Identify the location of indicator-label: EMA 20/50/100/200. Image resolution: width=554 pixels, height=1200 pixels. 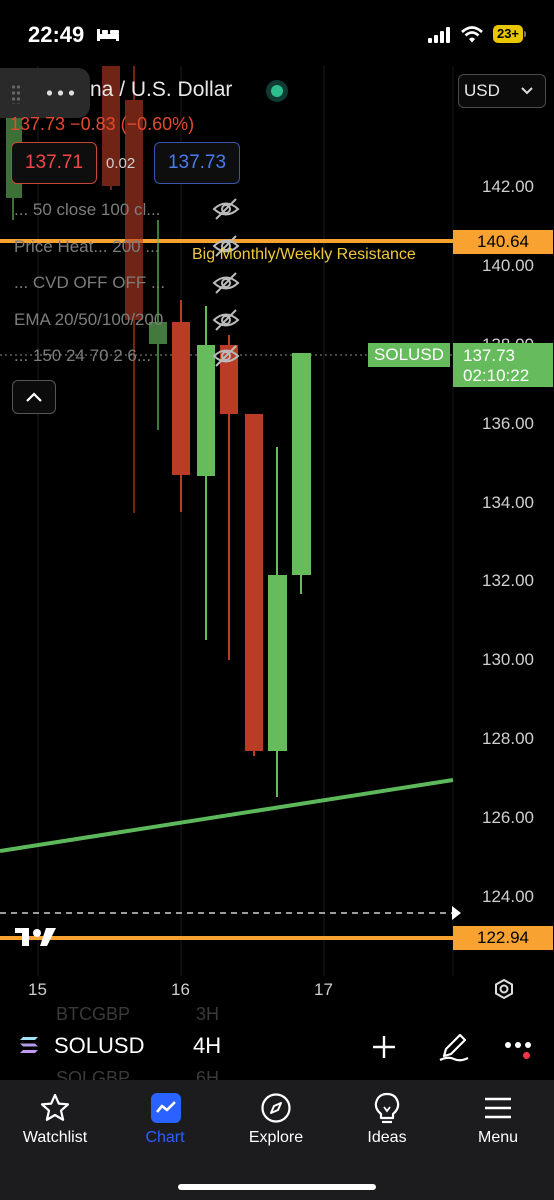
(89, 319).